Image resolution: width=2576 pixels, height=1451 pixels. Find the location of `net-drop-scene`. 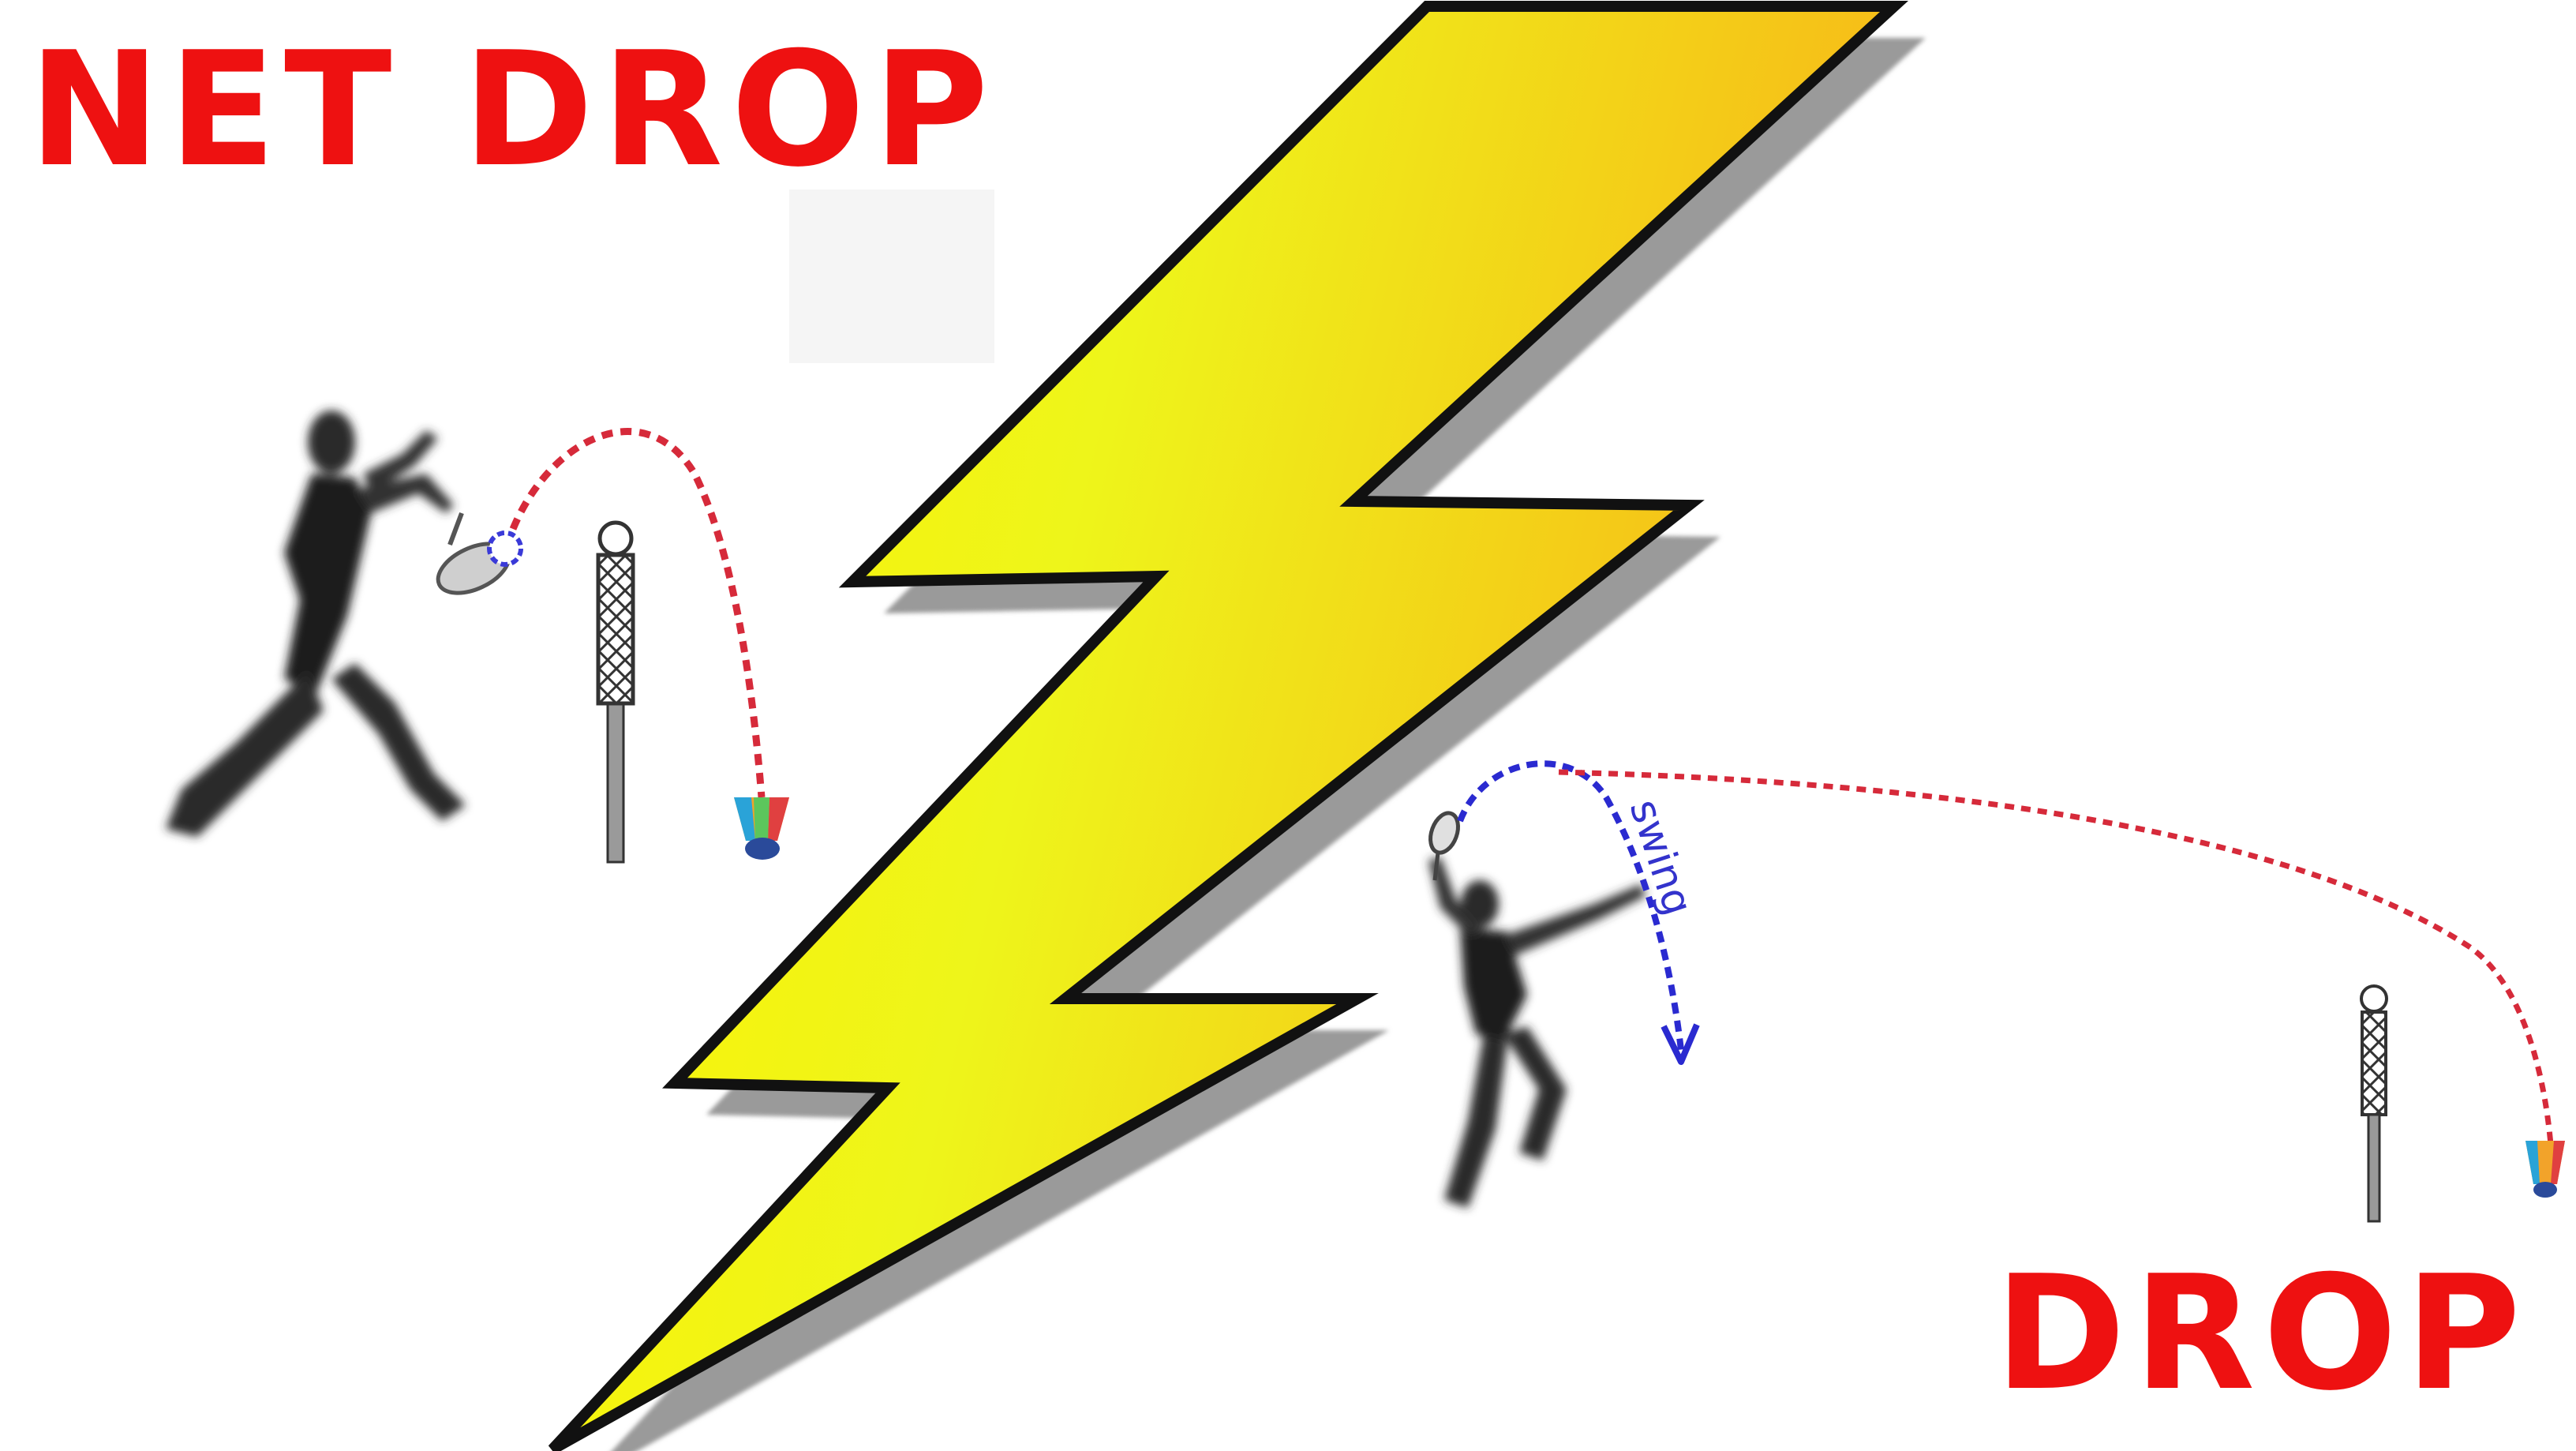

net-drop-scene is located at coordinates (477, 637).